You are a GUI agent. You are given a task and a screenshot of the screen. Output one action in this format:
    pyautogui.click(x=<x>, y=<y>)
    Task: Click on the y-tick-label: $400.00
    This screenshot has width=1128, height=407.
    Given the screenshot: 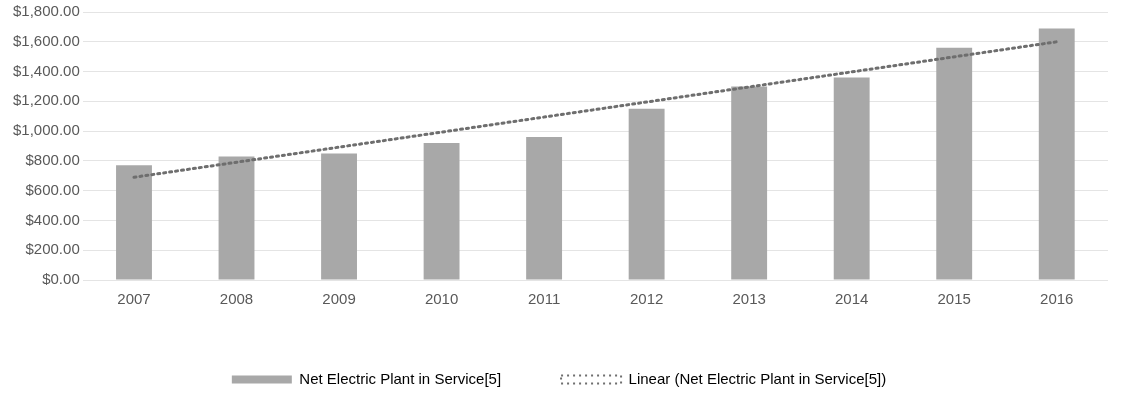 What is the action you would take?
    pyautogui.click(x=52, y=219)
    